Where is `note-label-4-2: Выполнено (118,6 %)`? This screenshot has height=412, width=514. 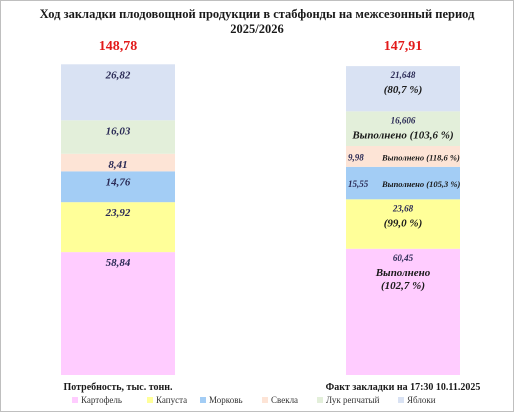
note-label-4-2: Выполнено (118,6 %) is located at coordinates (420, 157).